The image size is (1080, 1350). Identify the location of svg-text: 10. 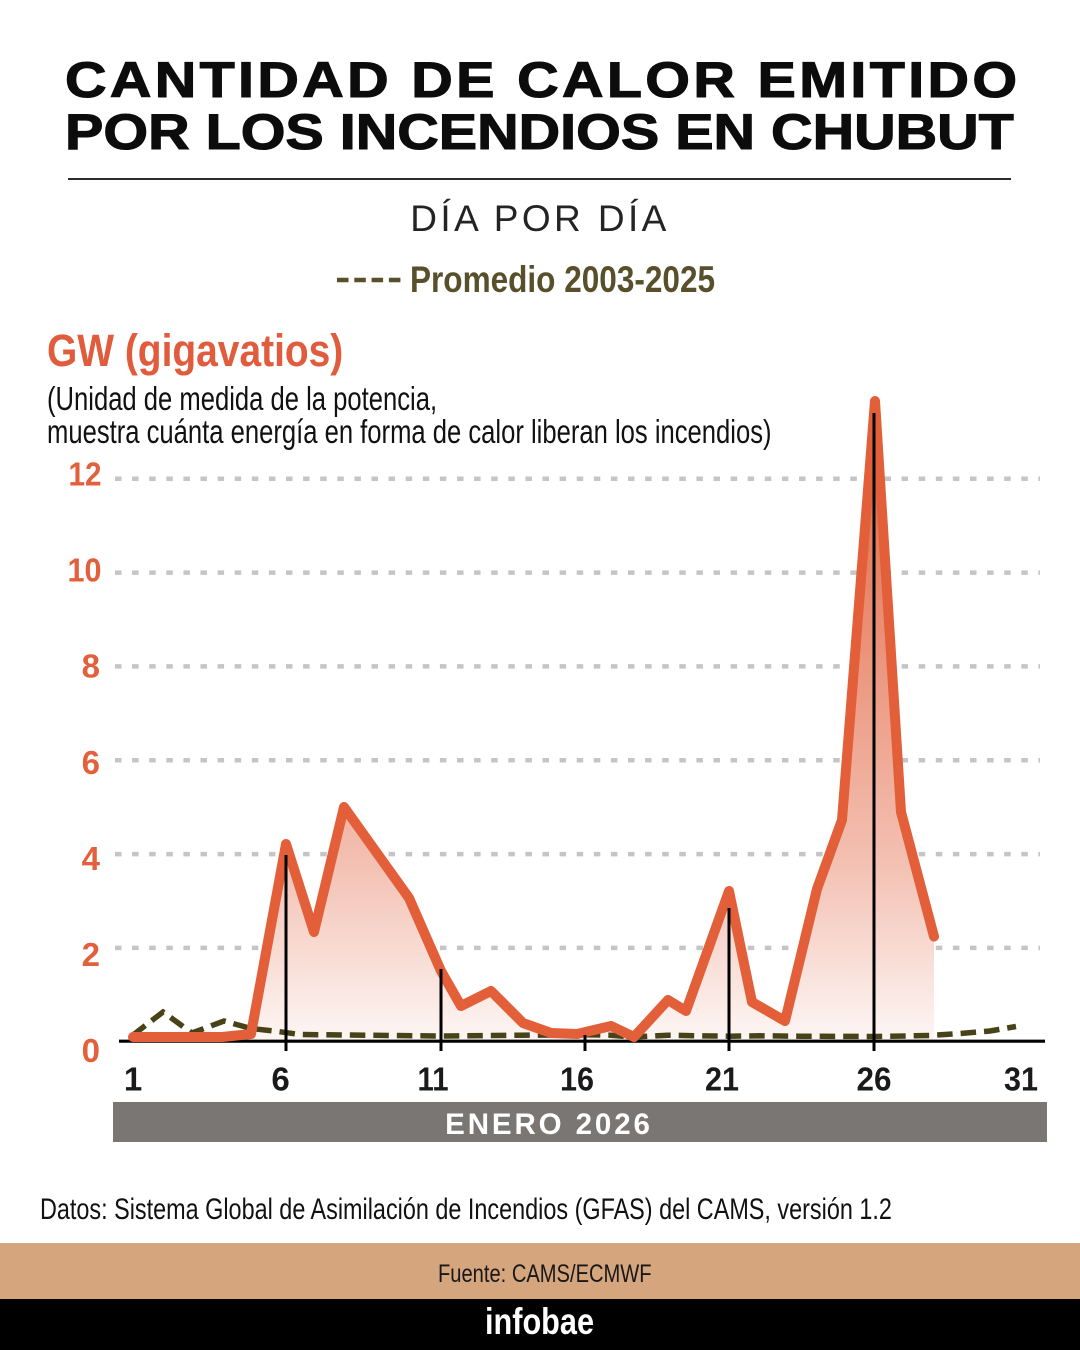
(85, 570).